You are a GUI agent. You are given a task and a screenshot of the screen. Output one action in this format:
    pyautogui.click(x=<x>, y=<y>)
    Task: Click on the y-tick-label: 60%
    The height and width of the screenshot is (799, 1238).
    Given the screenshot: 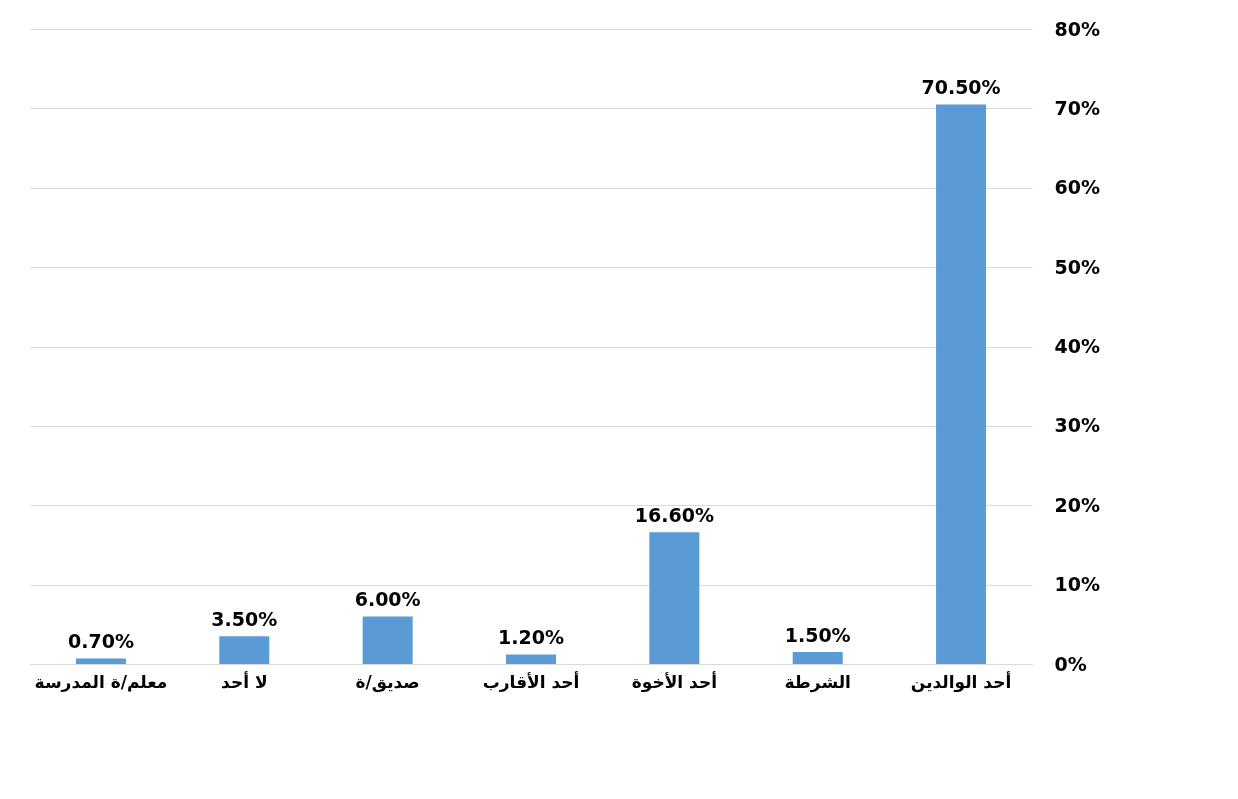 What is the action you would take?
    pyautogui.click(x=1077, y=187)
    